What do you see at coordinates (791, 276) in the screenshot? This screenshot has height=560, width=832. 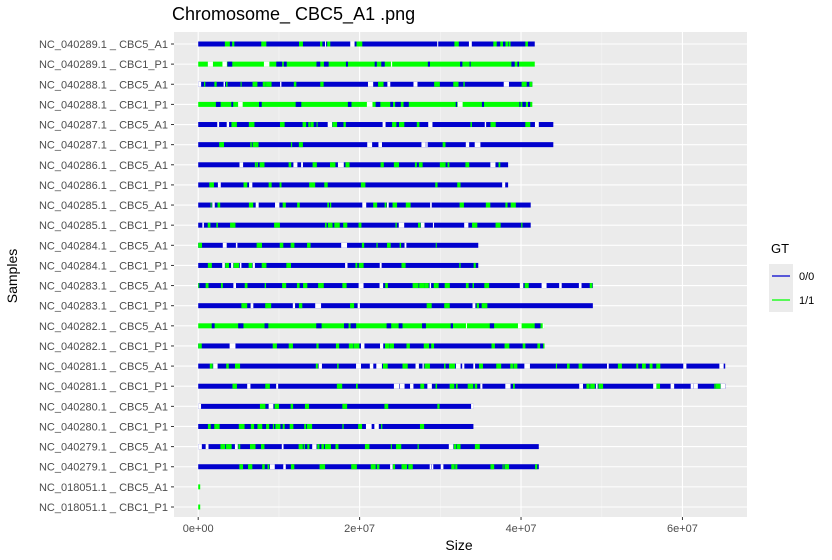 I see `legend-item: 0/0` at bounding box center [791, 276].